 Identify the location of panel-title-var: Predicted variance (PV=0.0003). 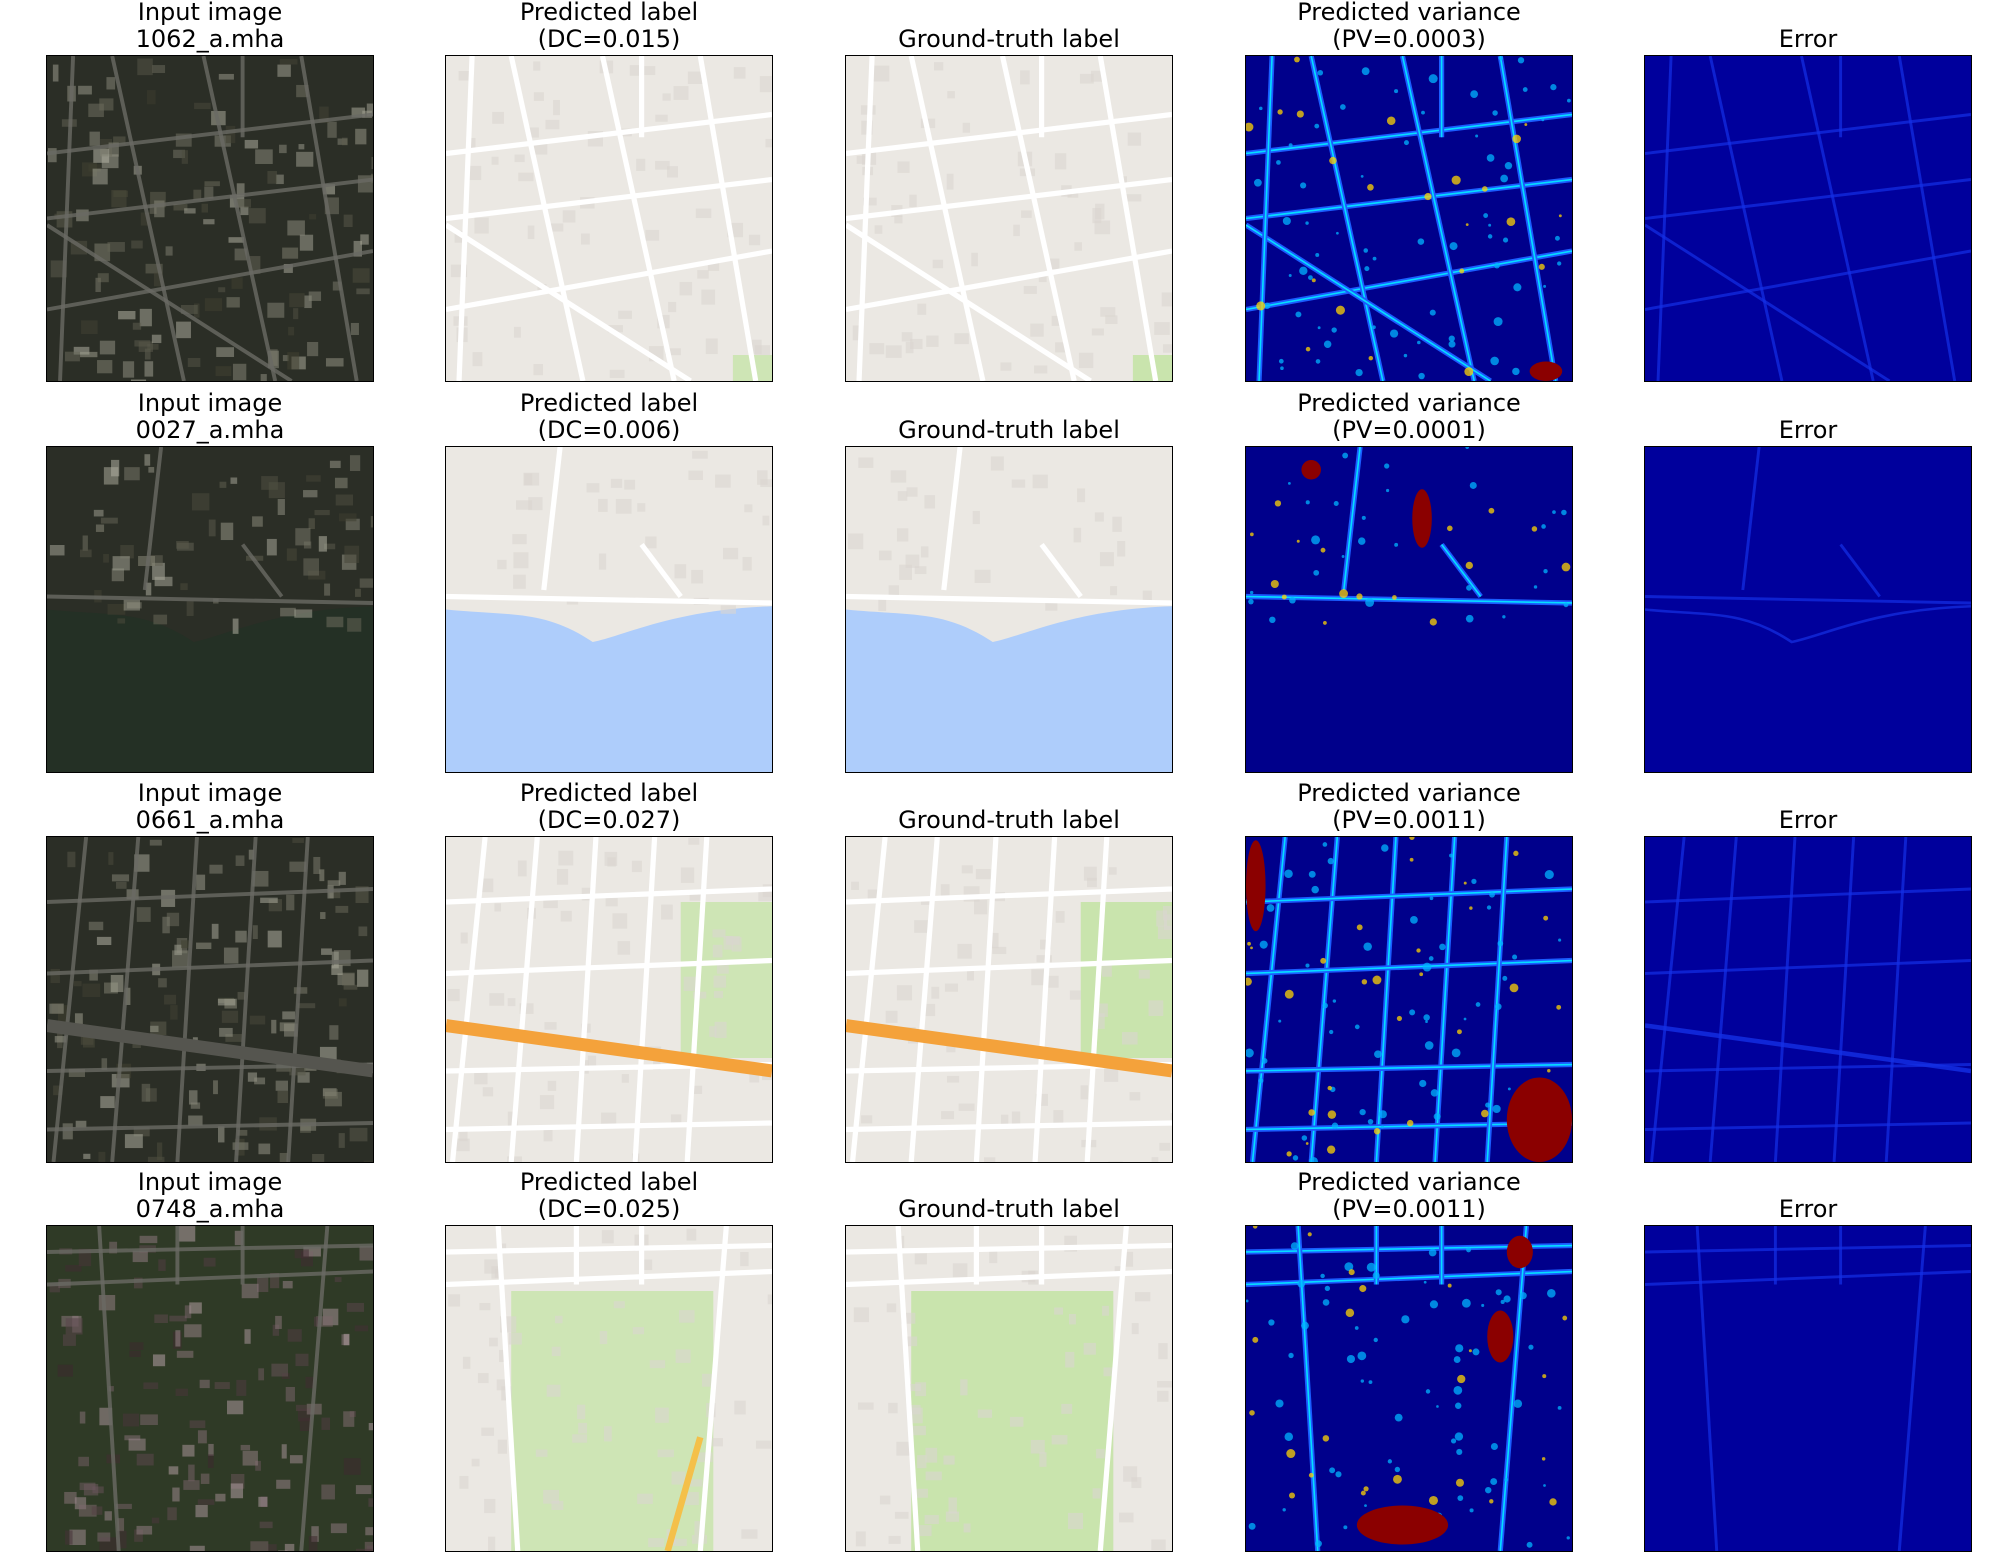
(1409, 26).